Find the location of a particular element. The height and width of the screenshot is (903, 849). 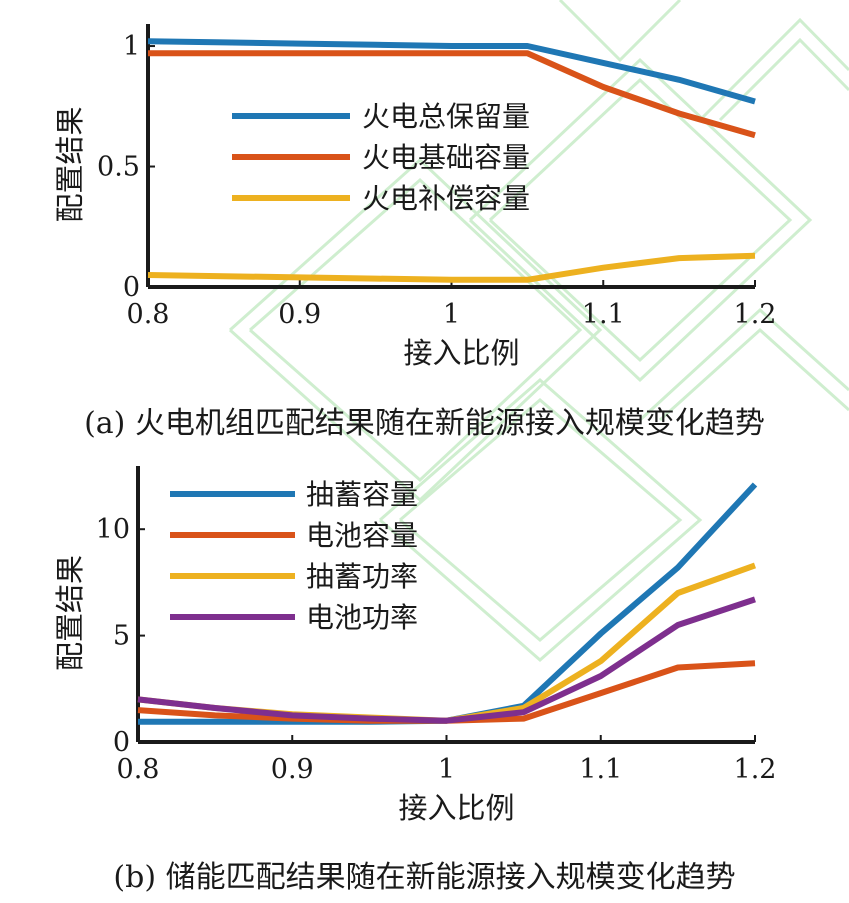

chart-a-legend-label: 火电基础容量 is located at coordinates (446, 157).